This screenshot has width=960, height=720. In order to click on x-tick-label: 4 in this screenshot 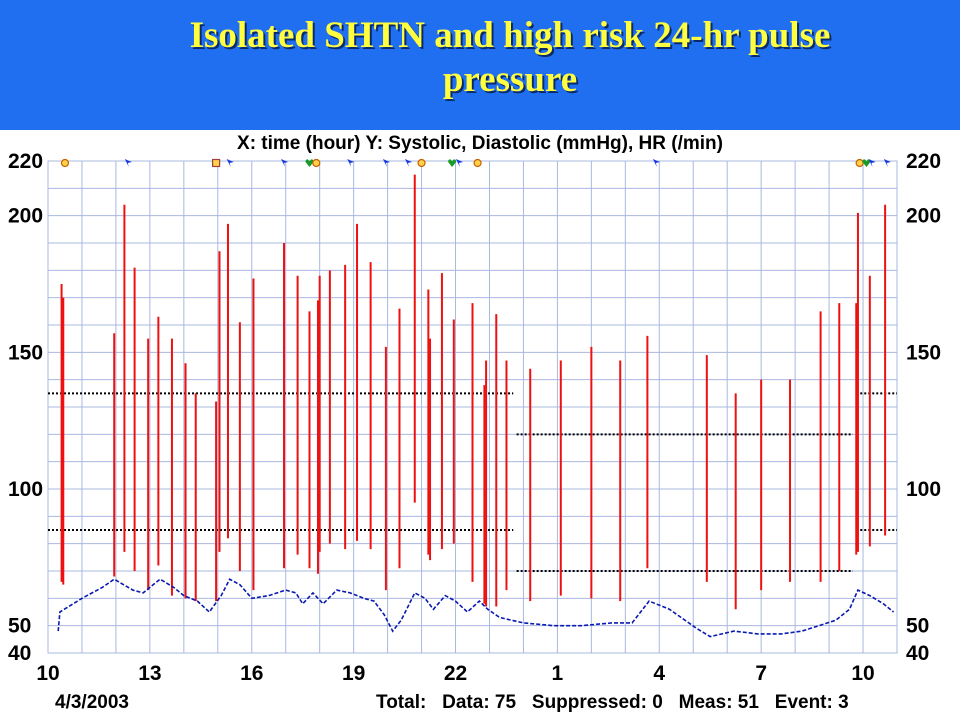, I will do `click(659, 673)`.